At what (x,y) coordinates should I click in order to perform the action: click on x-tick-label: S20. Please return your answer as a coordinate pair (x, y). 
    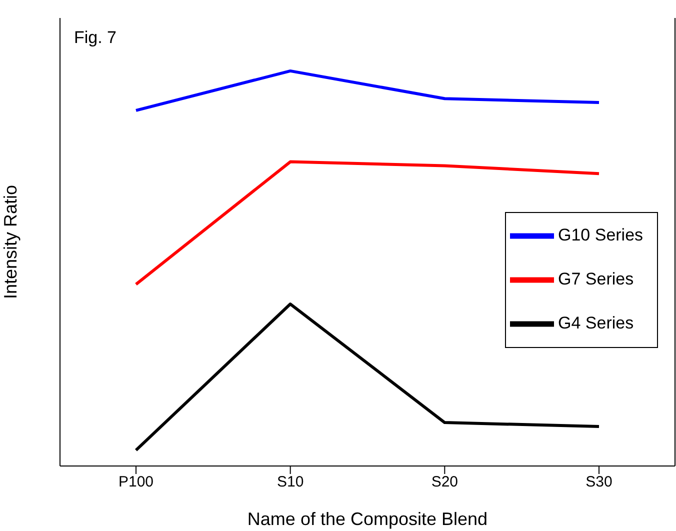
    Looking at the image, I should click on (444, 482).